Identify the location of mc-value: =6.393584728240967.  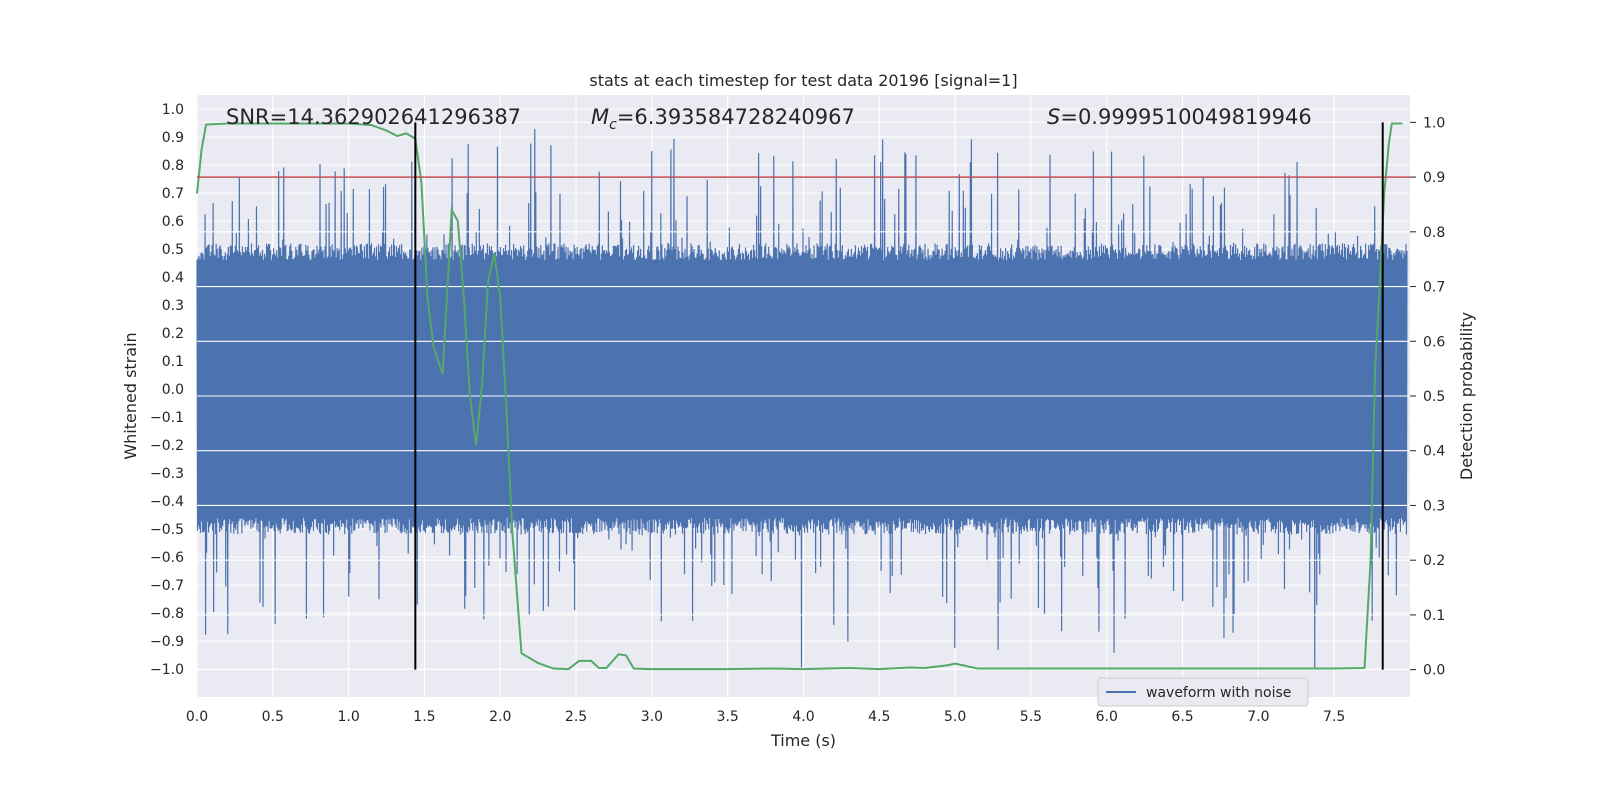
(736, 117).